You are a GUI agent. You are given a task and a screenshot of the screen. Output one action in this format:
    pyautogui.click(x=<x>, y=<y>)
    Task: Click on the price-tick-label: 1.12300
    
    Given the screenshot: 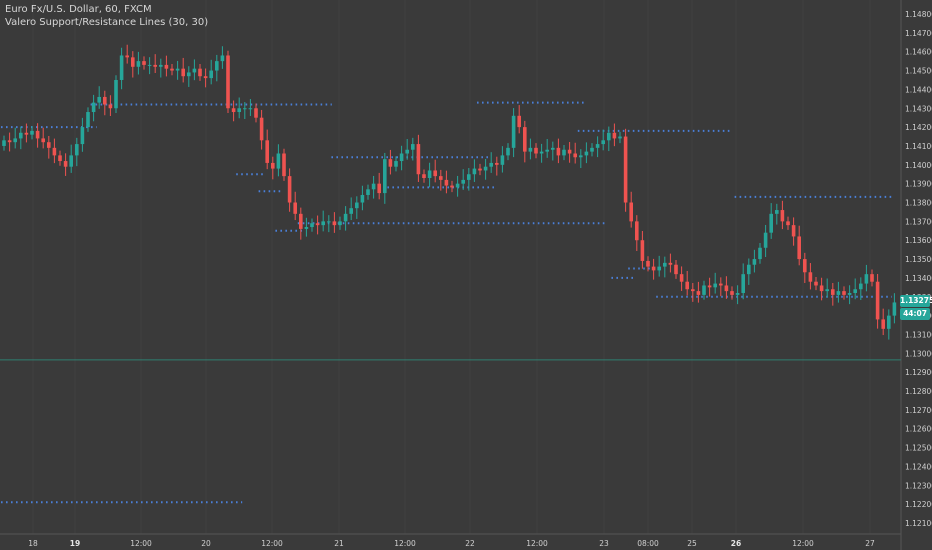 What is the action you would take?
    pyautogui.click(x=918, y=485)
    